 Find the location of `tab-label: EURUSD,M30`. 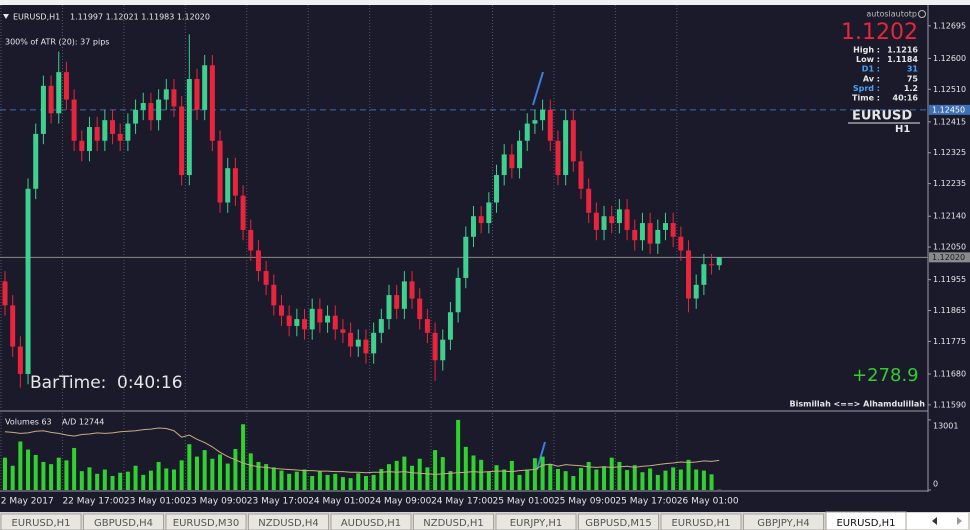

tab-label: EURUSD,M30 is located at coordinates (206, 523).